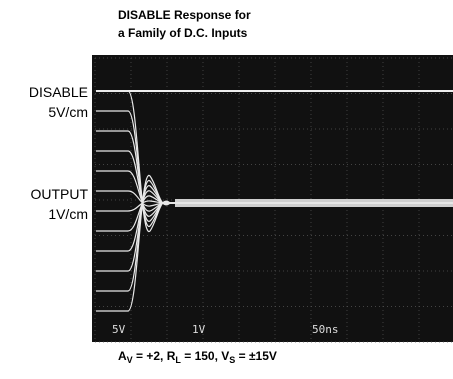 Image resolution: width=453 pixels, height=379 pixels. What do you see at coordinates (130, 360) in the screenshot?
I see `caption-sub: V` at bounding box center [130, 360].